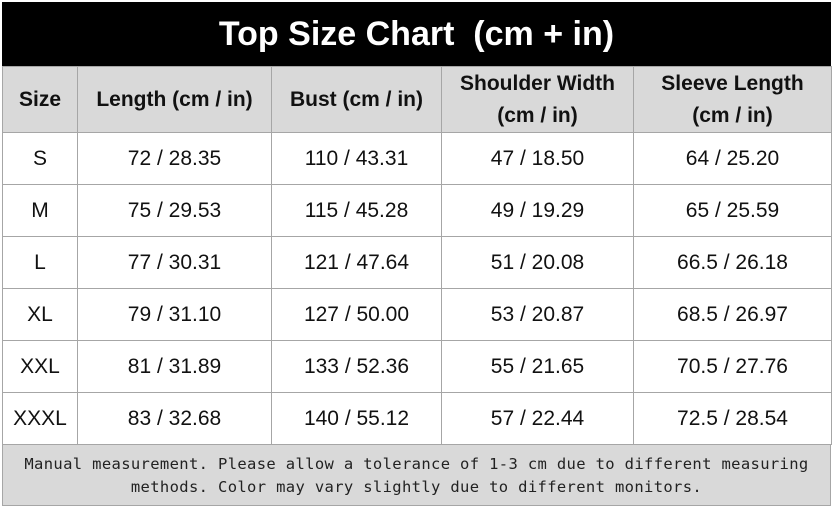  Describe the element at coordinates (174, 418) in the screenshot. I see `table-cell: 83 / 32.68` at that location.